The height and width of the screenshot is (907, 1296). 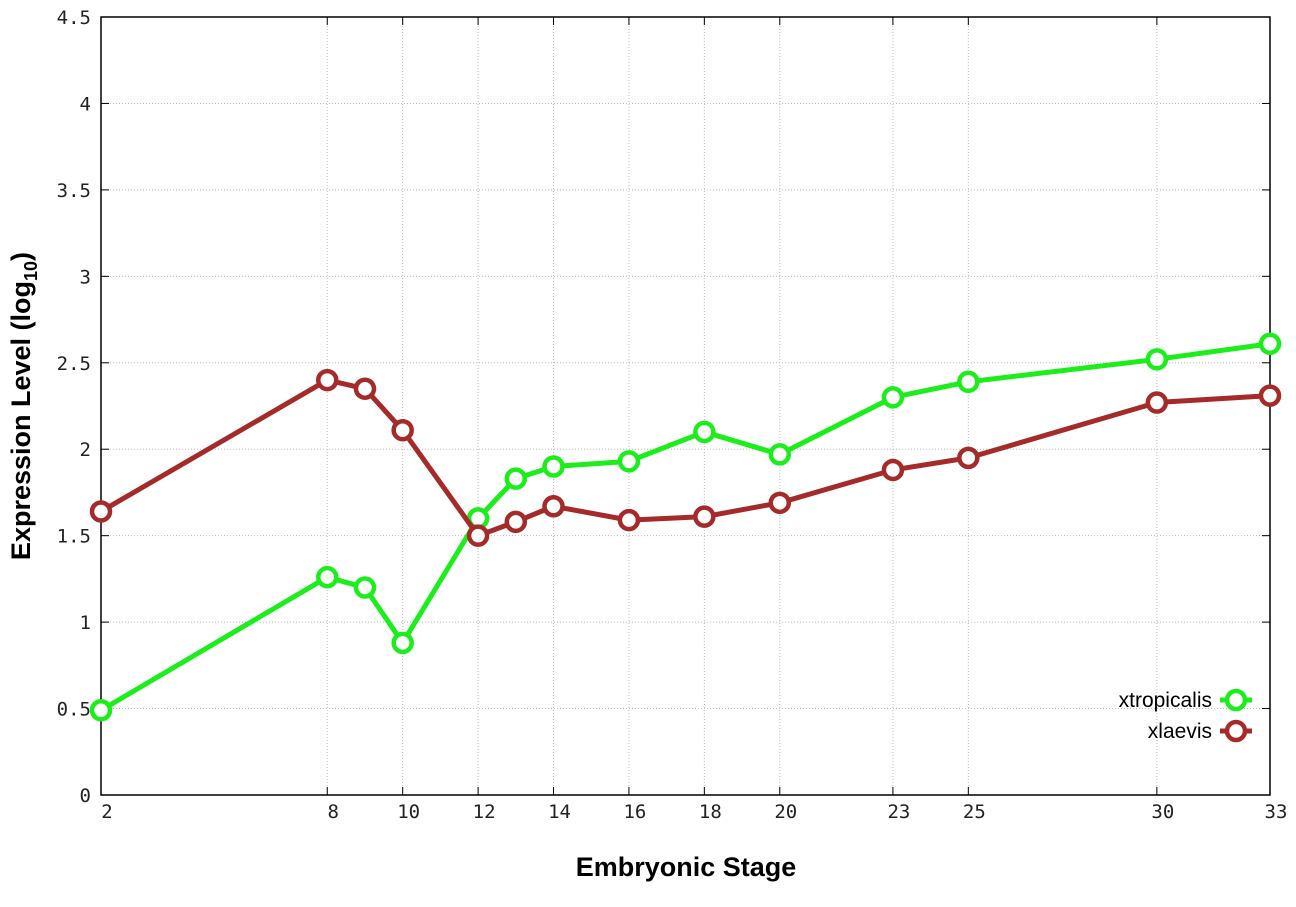 I want to click on y-tick-label: 1, so click(x=85, y=623).